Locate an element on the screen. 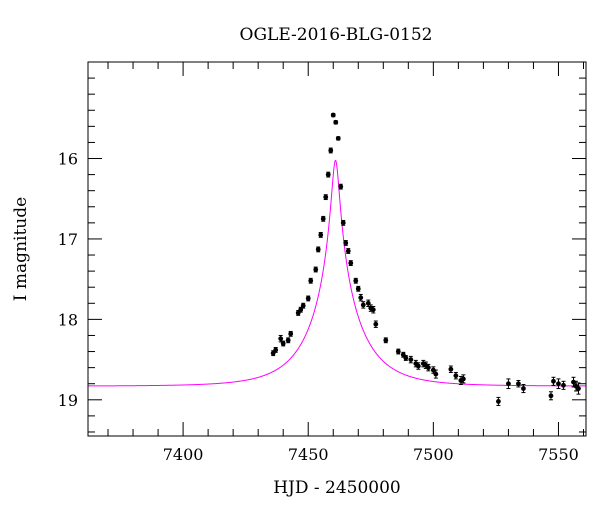  x-tick-label: 7500 is located at coordinates (433, 454).